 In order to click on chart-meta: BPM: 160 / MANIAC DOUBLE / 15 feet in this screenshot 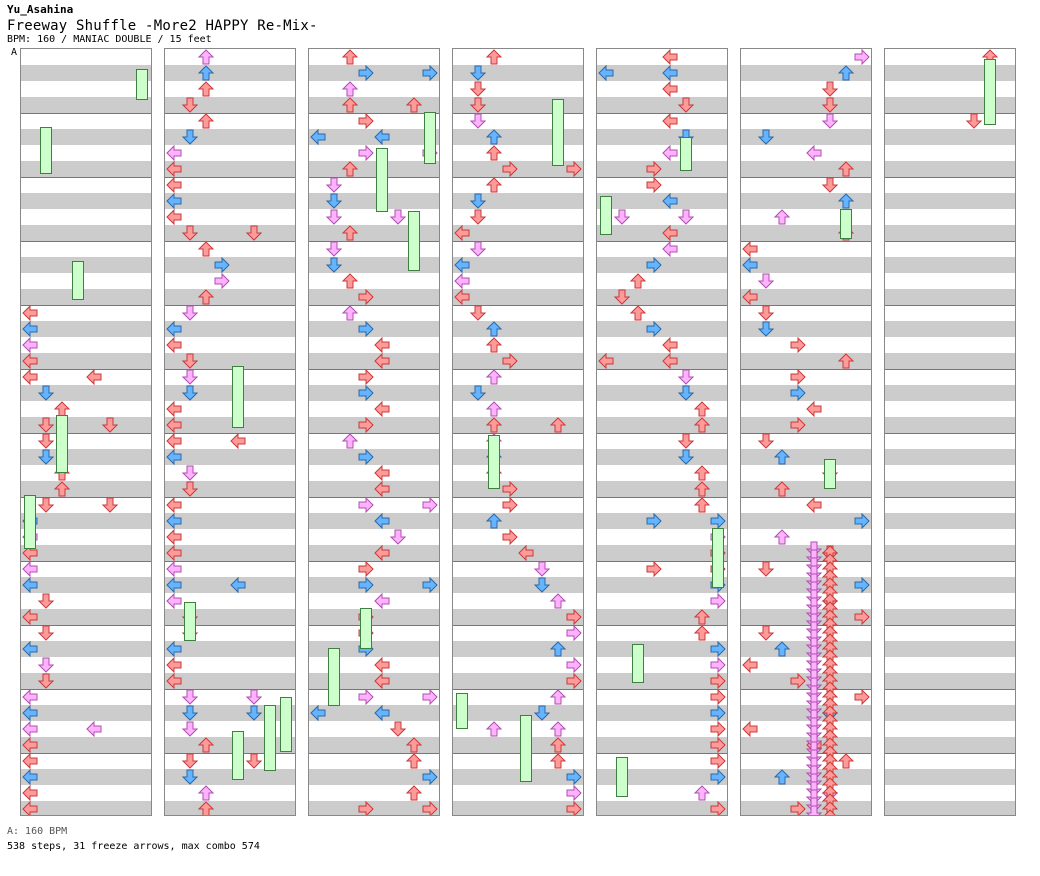, I will do `click(109, 39)`.